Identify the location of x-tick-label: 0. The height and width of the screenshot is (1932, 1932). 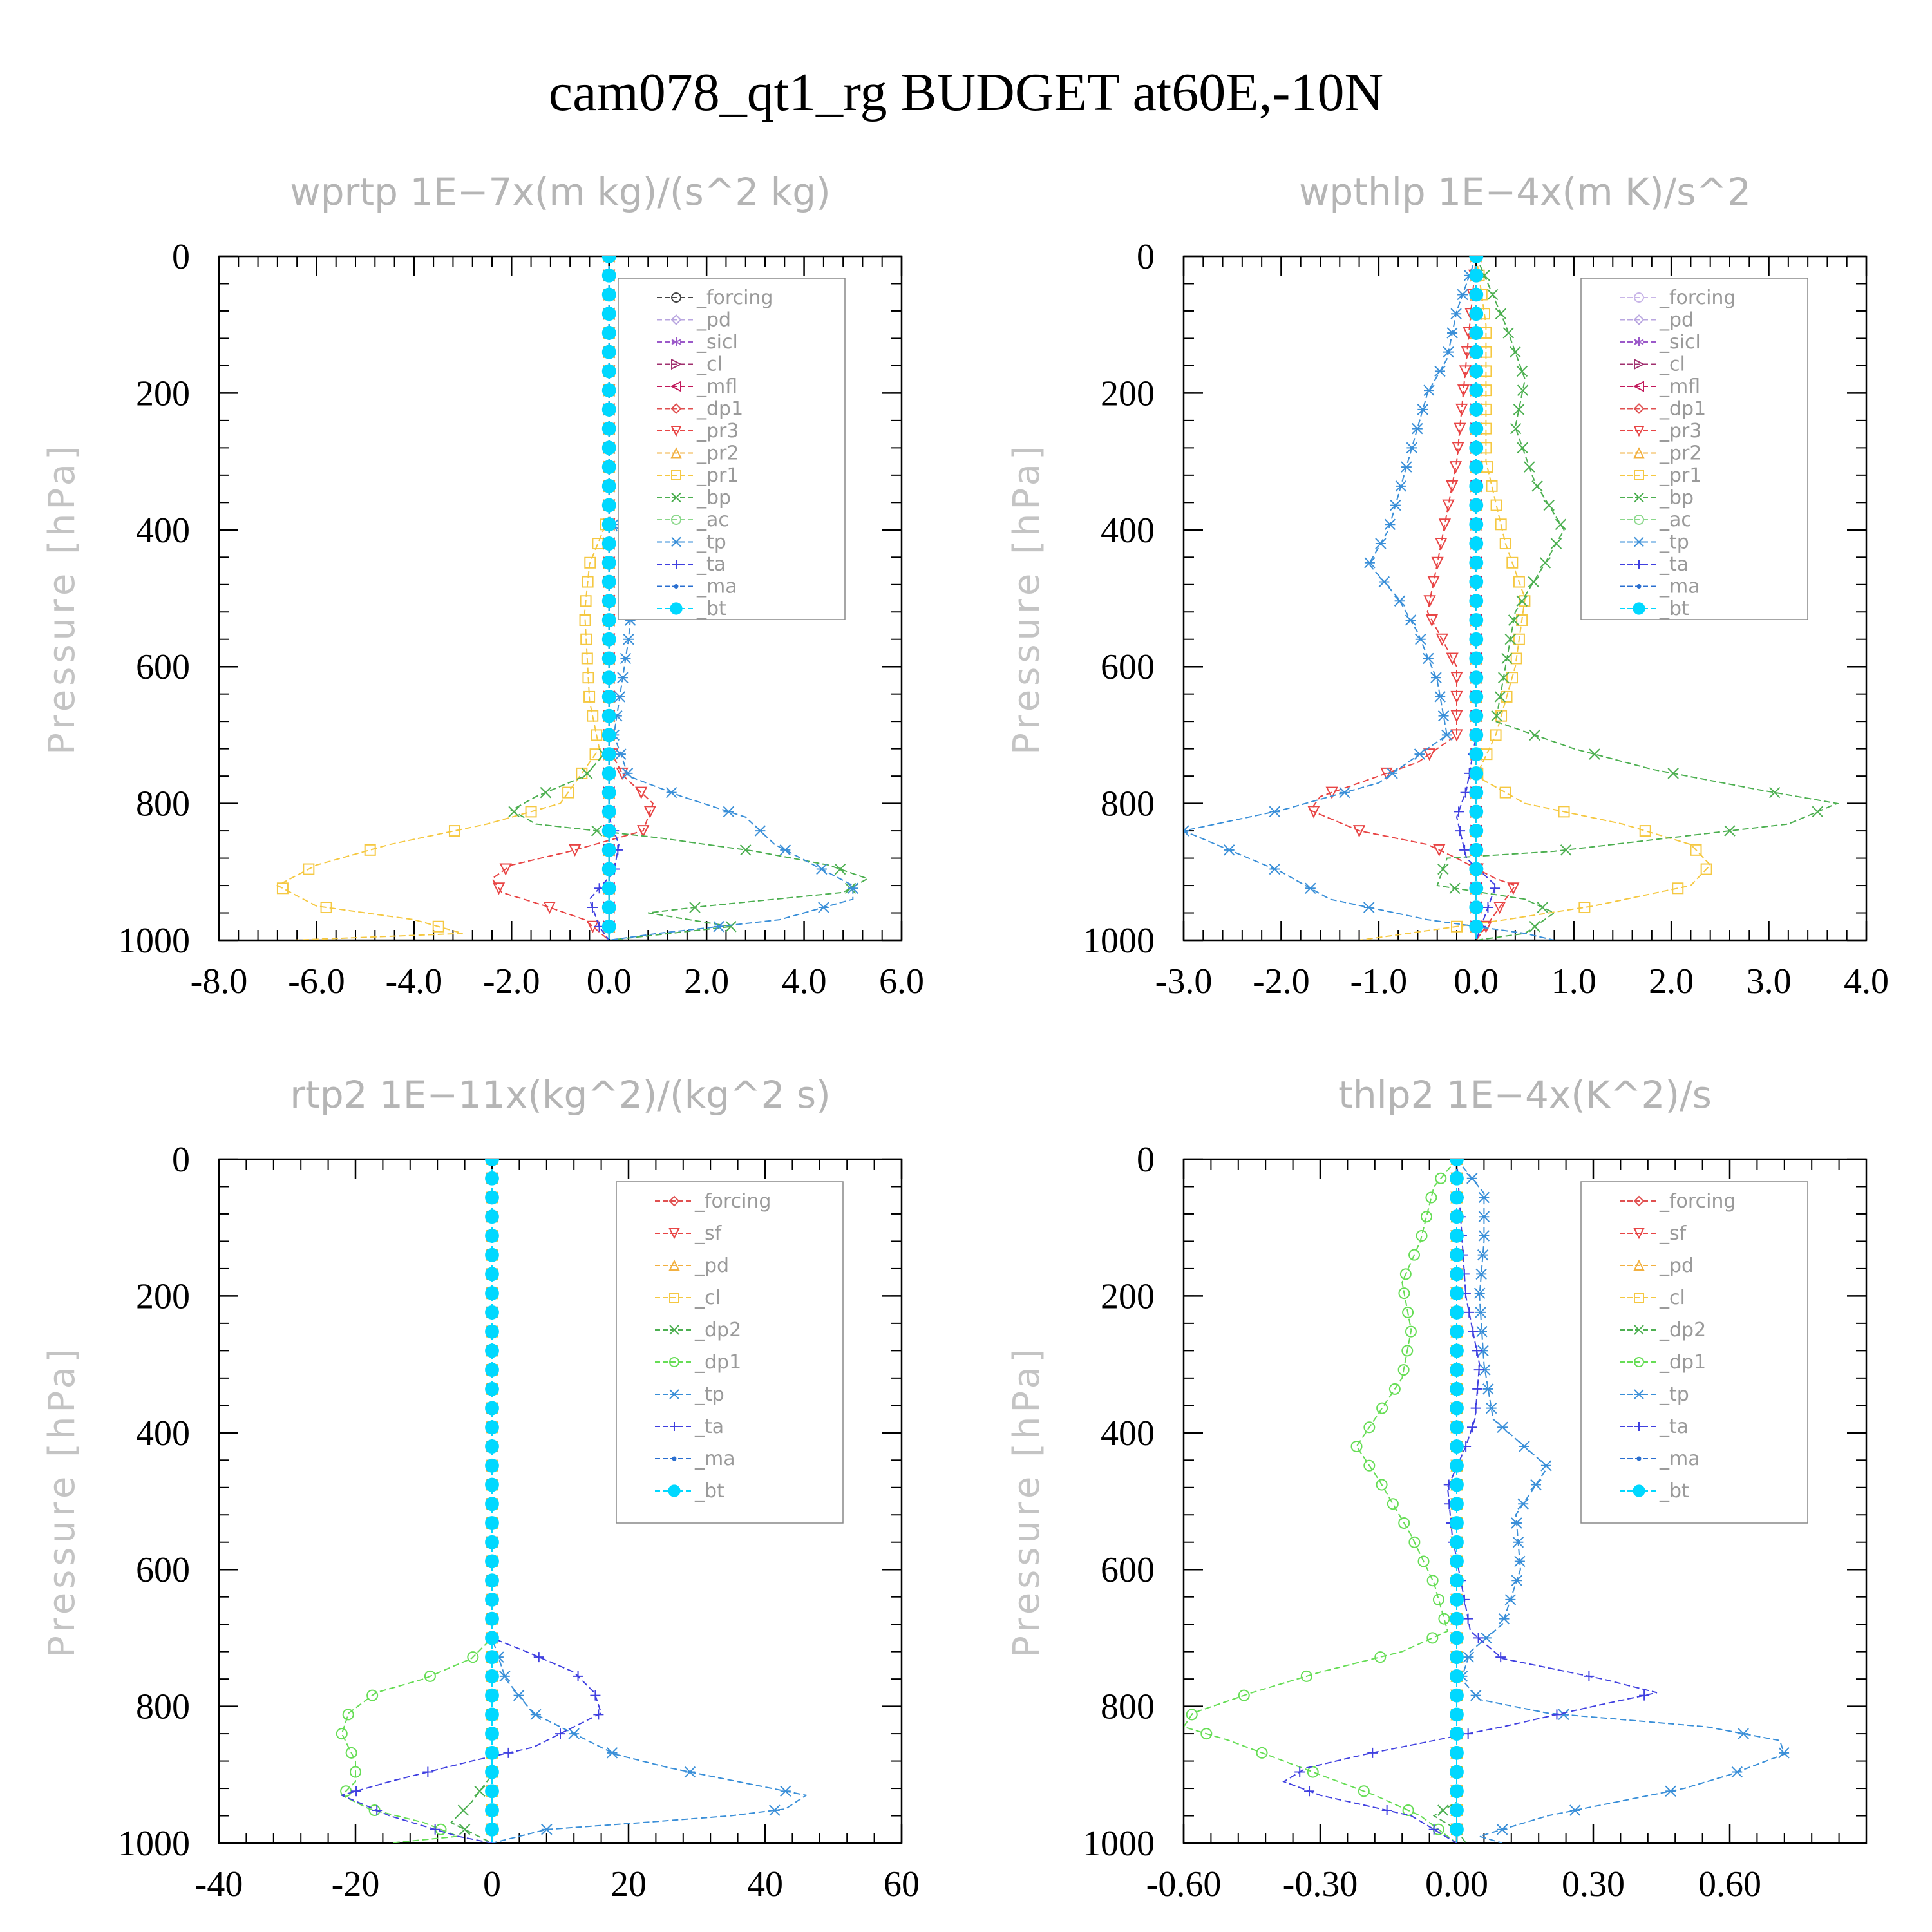
(492, 1884).